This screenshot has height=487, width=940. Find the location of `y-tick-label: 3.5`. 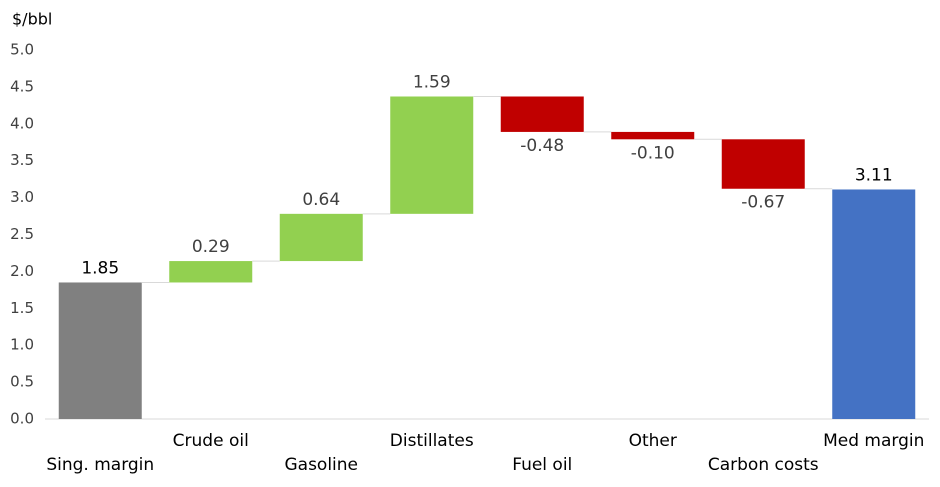

y-tick-label: 3.5 is located at coordinates (22, 160).